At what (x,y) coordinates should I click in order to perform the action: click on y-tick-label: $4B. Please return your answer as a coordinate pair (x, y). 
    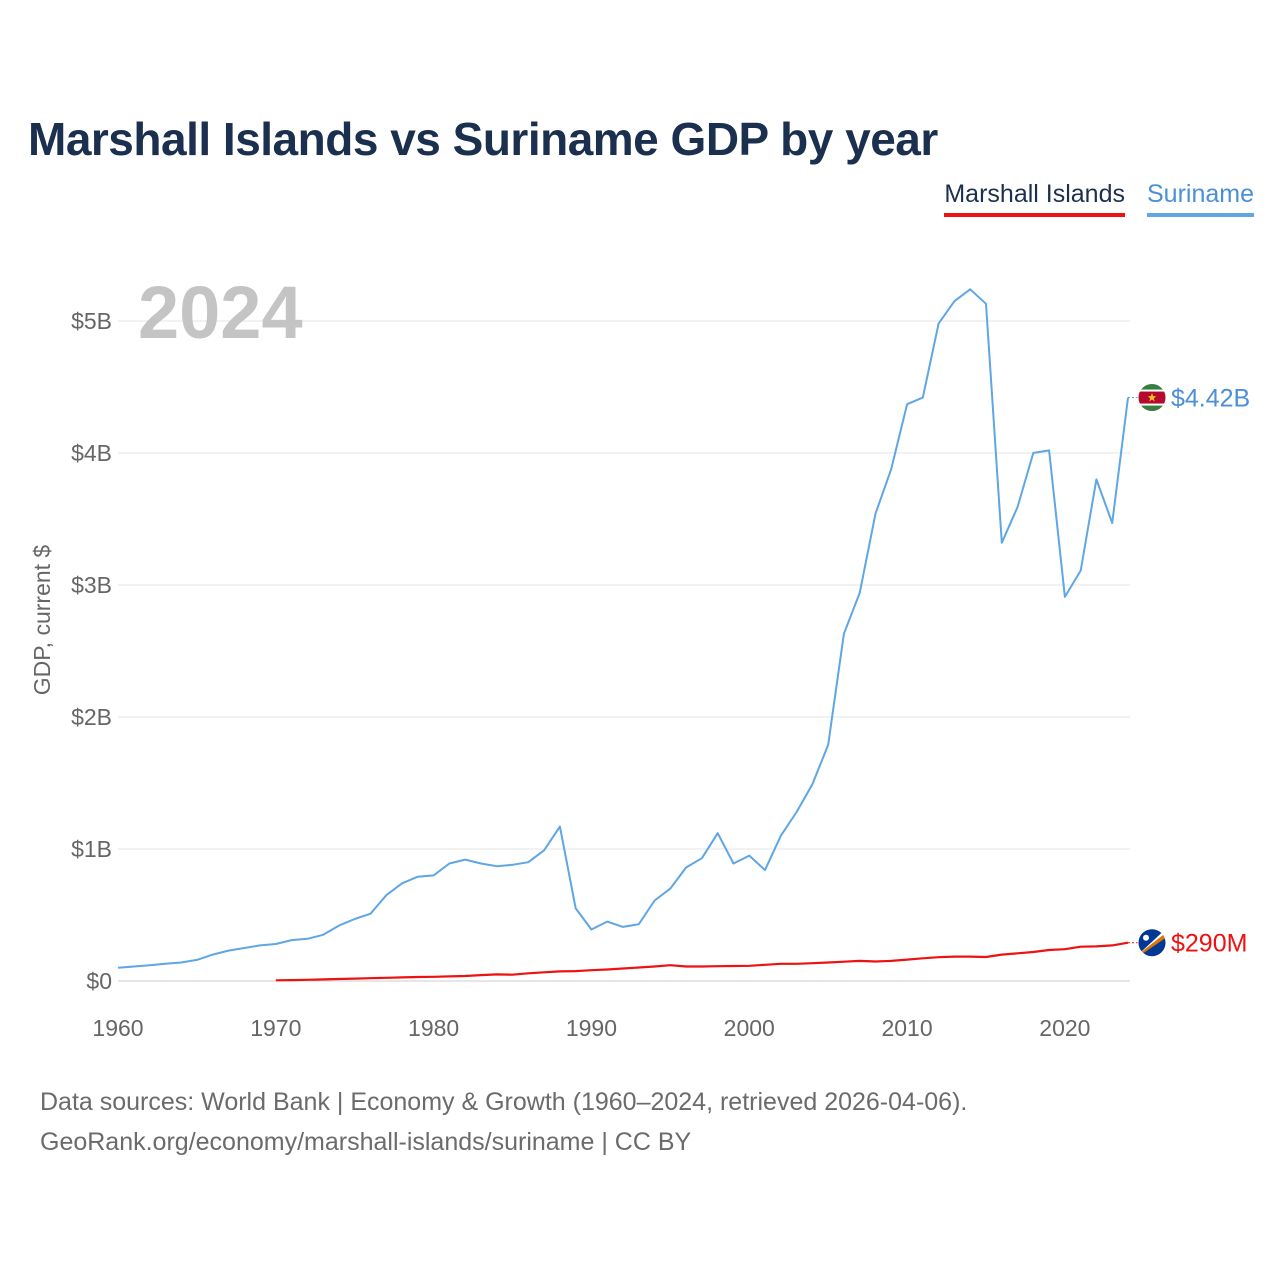
    Looking at the image, I should click on (91, 453).